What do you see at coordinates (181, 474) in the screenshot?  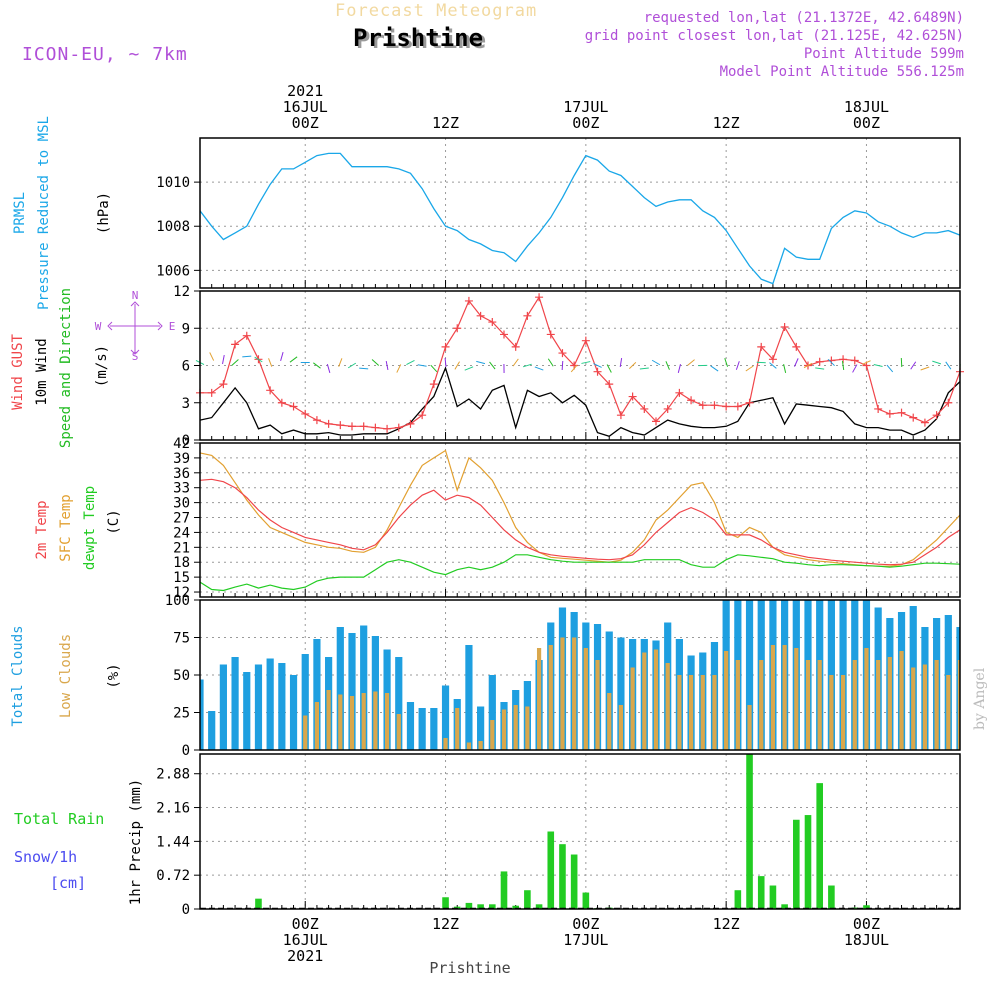 I see `y-tick-label: 36` at bounding box center [181, 474].